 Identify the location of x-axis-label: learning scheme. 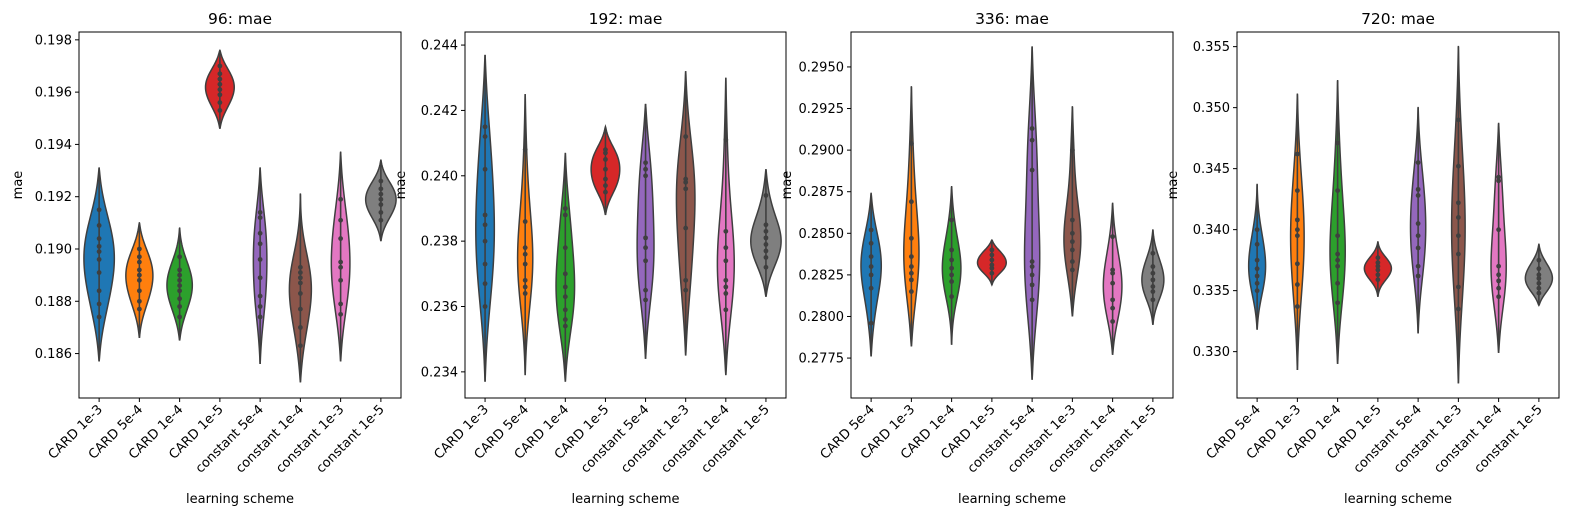
(240, 499).